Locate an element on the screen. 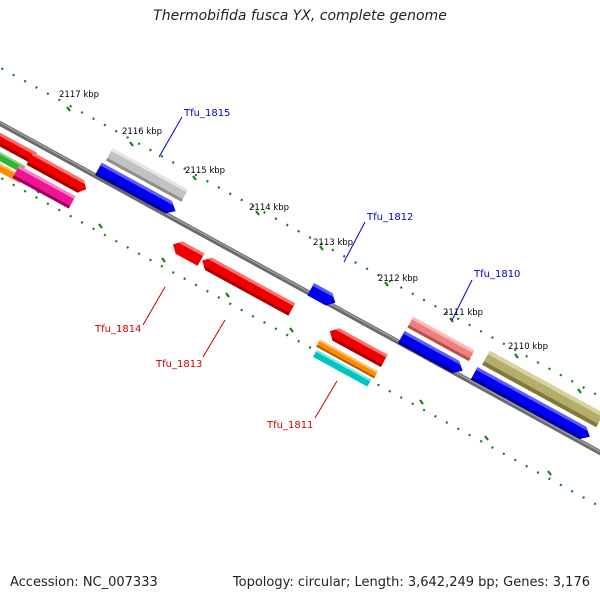 Image resolution: width=600 pixels, height=600 pixels. gene-feature-orange is located at coordinates (347, 359).